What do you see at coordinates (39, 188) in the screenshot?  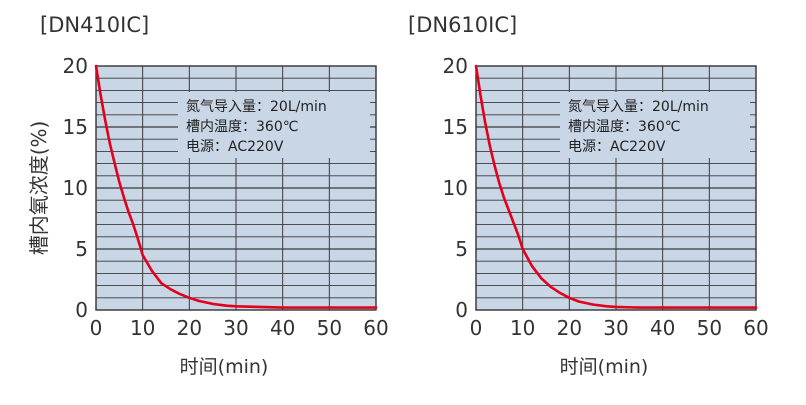 I see `y-axis-label: 槽内氧浓度(%)` at bounding box center [39, 188].